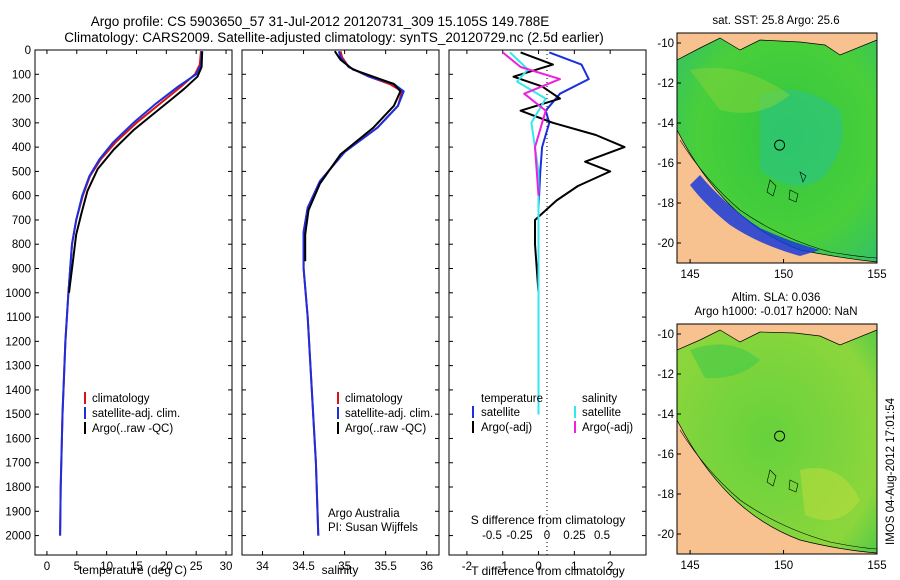 This screenshot has height=580, width=900. I want to click on y-tick-label: 1800, so click(18, 488).